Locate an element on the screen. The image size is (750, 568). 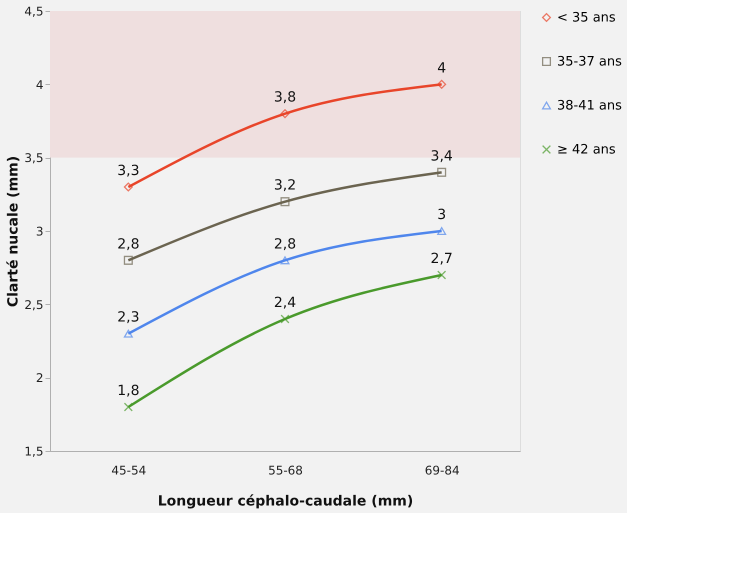
data-label: 2,7 is located at coordinates (441, 259).